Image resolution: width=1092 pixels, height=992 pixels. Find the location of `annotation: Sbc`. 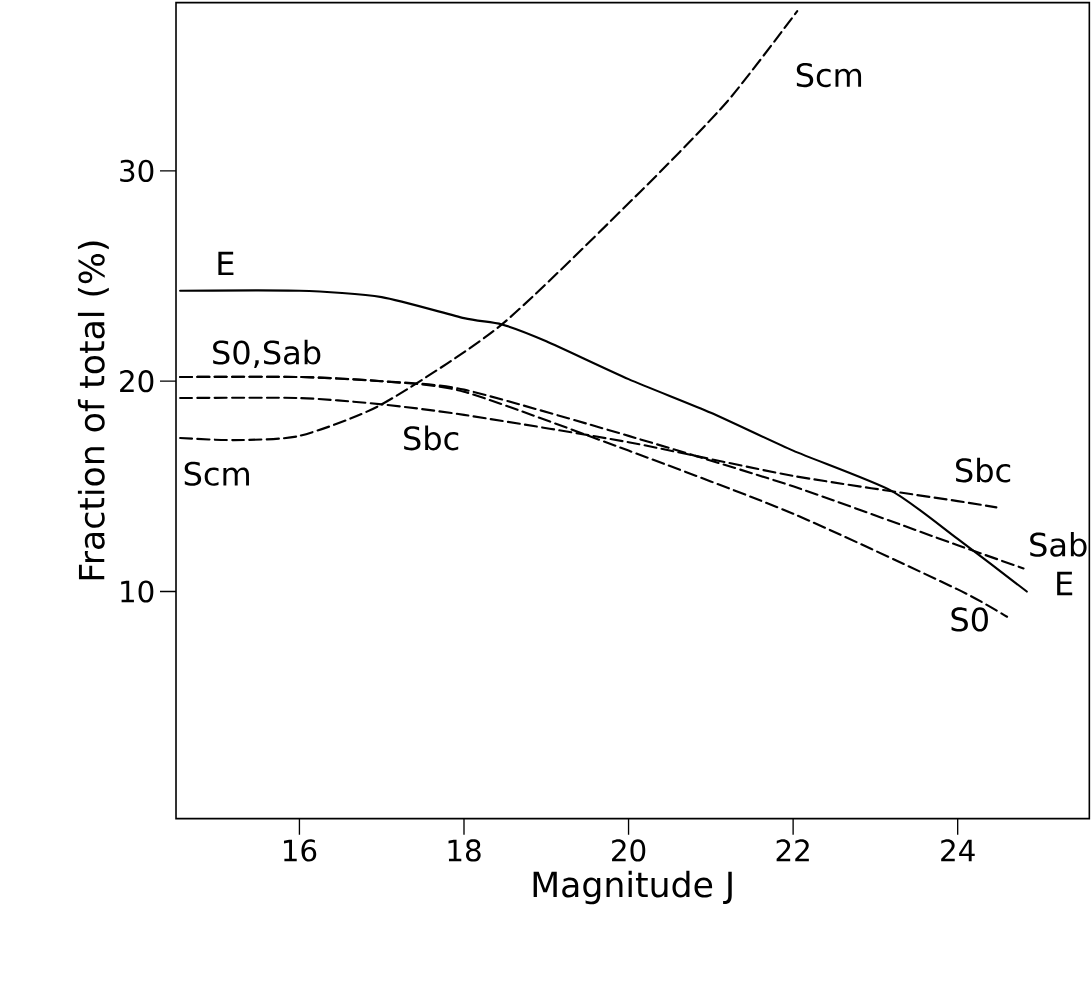

annotation: Sbc is located at coordinates (431, 438).